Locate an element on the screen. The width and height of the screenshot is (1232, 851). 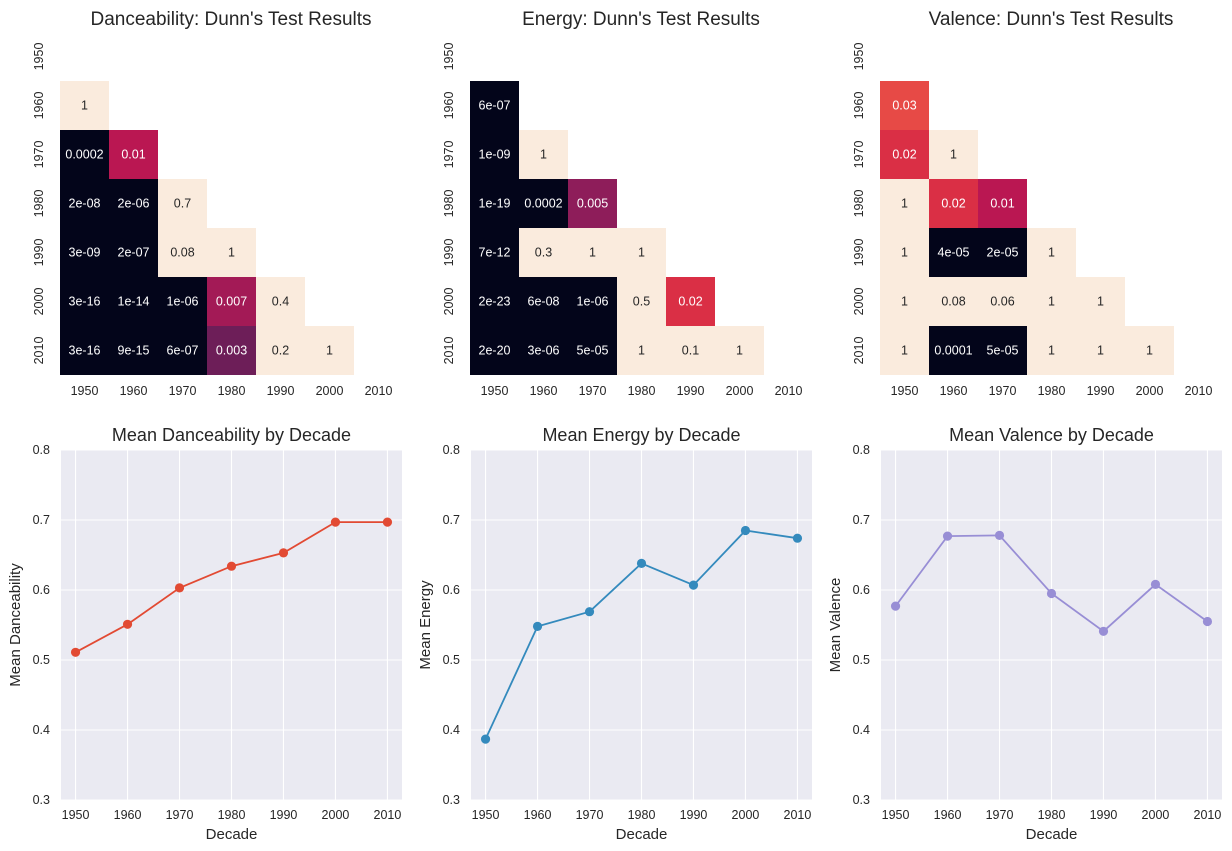
heatmap-cell-label: 0.3 is located at coordinates (543, 253).